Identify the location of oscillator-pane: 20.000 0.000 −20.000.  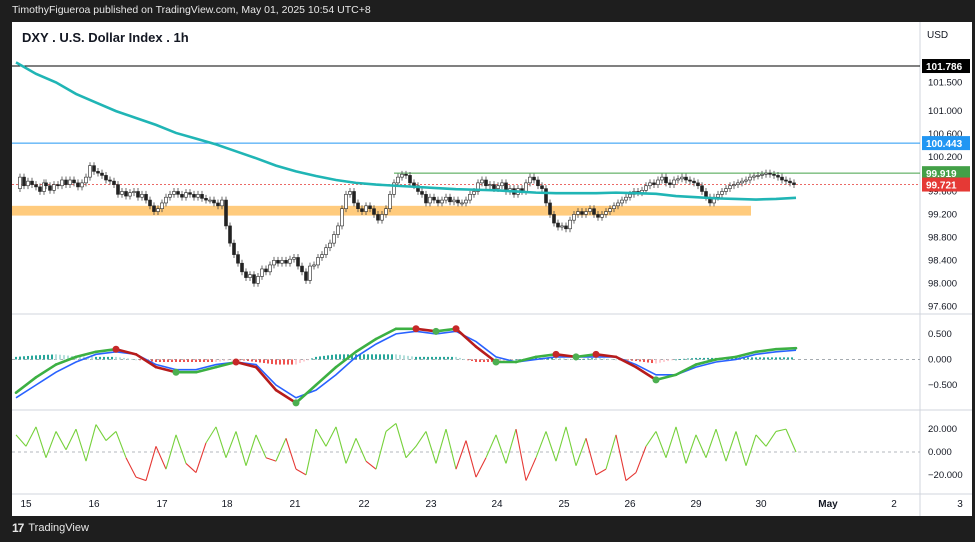
(492, 458).